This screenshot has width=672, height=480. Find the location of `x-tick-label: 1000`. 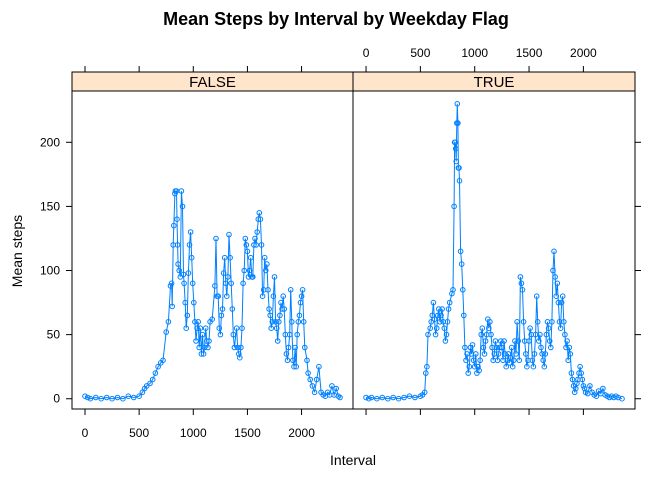

x-tick-label: 1000 is located at coordinates (474, 53).